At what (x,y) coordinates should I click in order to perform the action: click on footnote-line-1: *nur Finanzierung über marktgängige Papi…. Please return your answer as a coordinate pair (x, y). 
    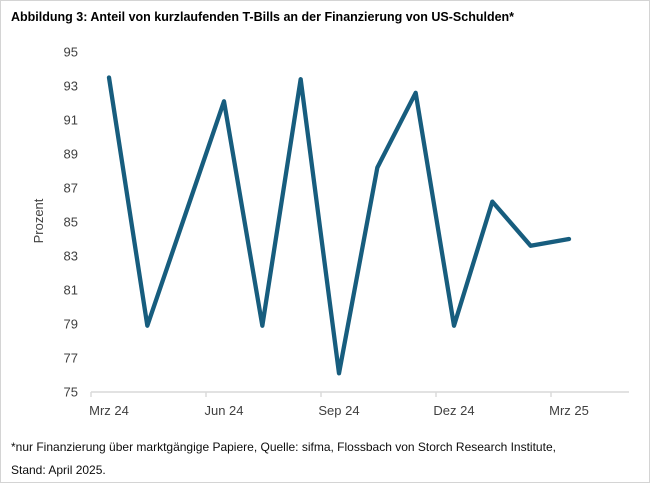
    Looking at the image, I should click on (283, 447).